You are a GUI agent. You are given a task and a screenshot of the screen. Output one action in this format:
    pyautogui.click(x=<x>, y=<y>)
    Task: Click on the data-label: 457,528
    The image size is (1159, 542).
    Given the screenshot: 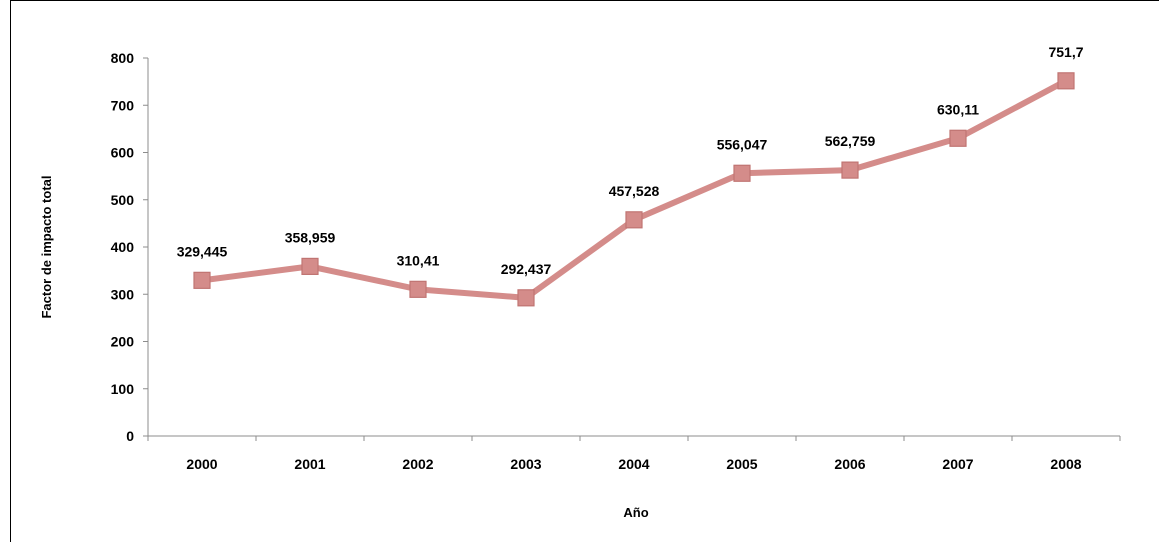 What is the action you would take?
    pyautogui.click(x=634, y=191)
    